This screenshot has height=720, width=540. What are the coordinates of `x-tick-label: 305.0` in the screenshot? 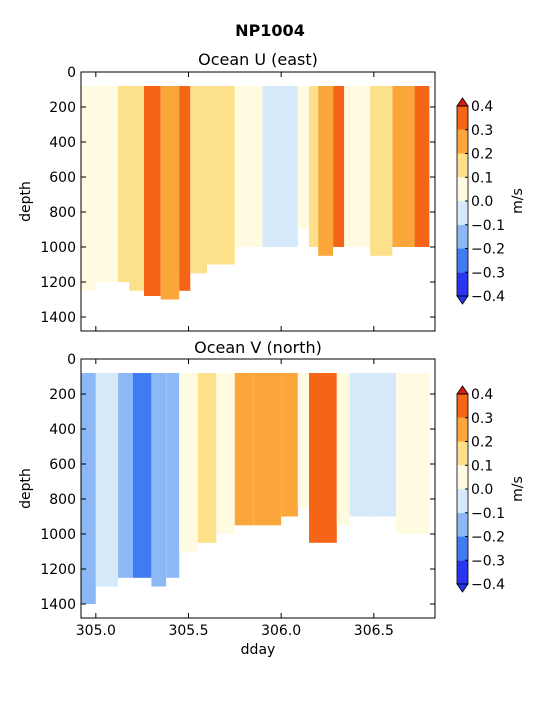 It's located at (96, 631).